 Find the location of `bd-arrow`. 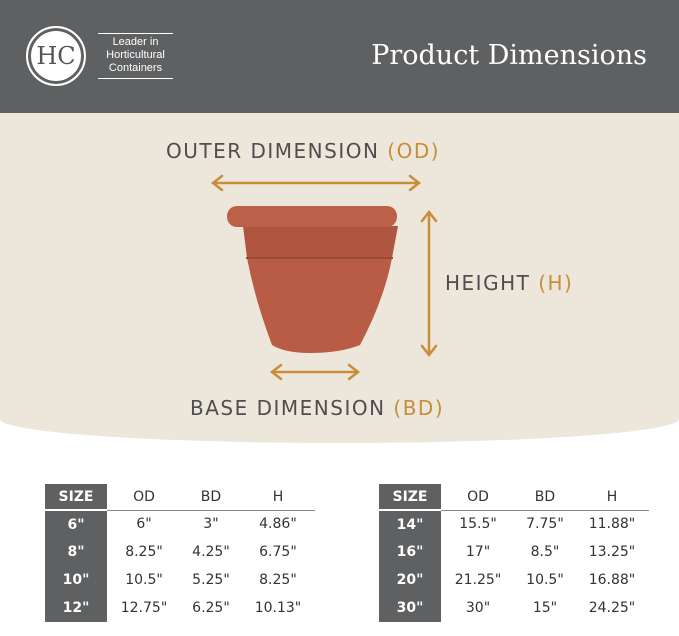

bd-arrow is located at coordinates (315, 372).